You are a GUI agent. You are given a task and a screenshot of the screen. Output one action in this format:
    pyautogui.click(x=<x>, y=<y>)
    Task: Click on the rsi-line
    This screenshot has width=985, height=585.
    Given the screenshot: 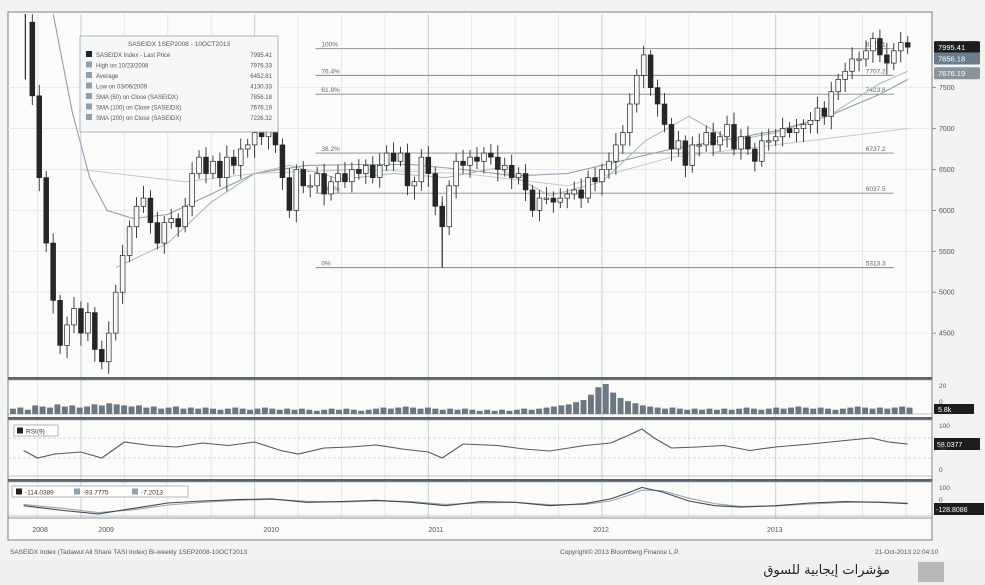 What is the action you would take?
    pyautogui.click(x=465, y=443)
    